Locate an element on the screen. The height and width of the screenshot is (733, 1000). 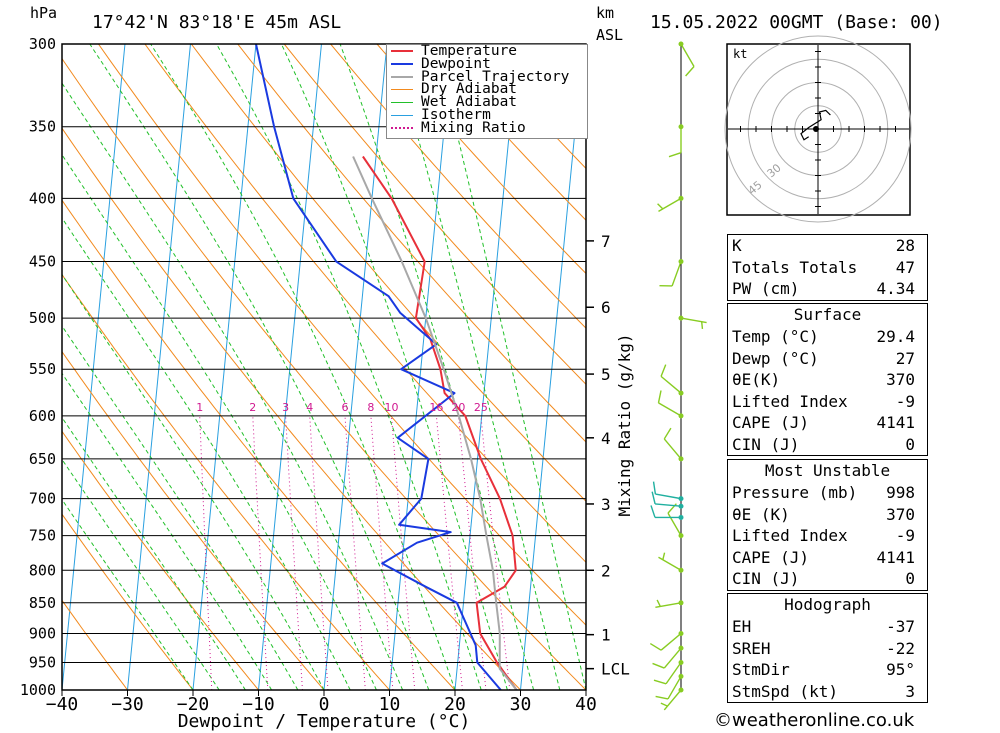
mu-label: Lifted Index is located at coordinates (790, 535).